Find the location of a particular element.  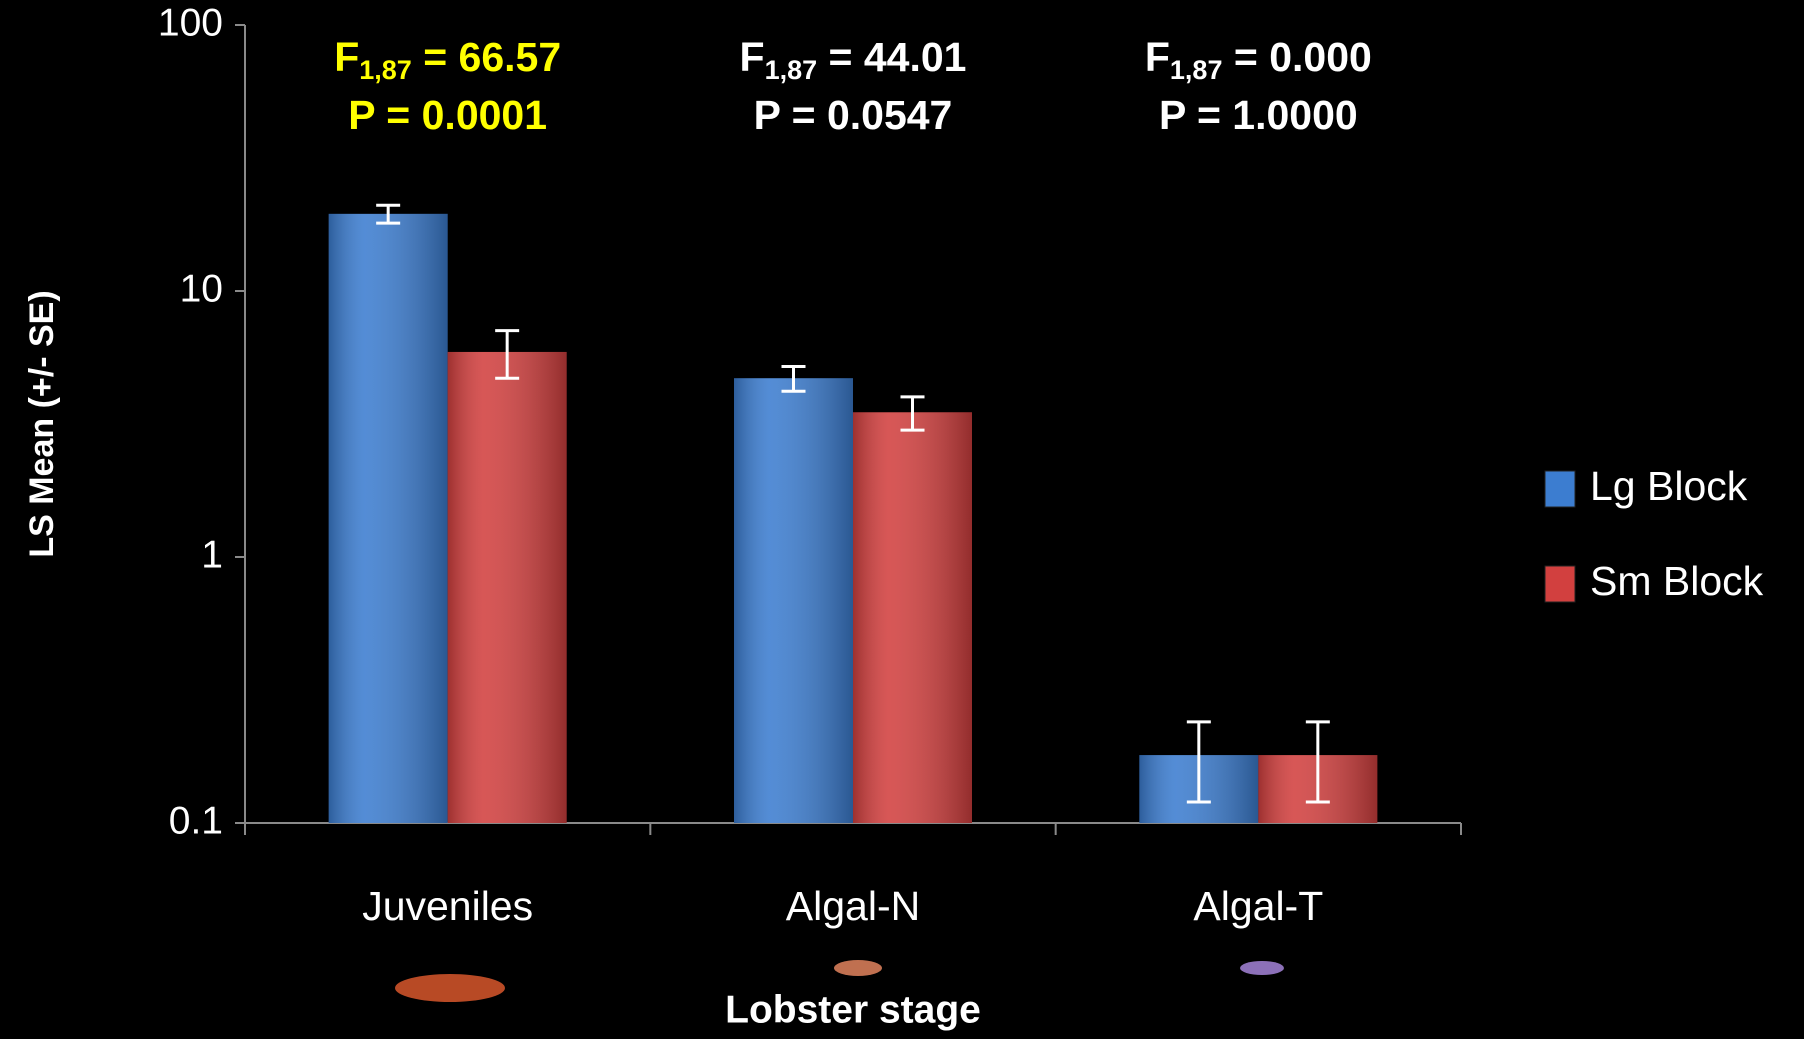

annotation-stat: F1,87 = 44.01 is located at coordinates (853, 59).